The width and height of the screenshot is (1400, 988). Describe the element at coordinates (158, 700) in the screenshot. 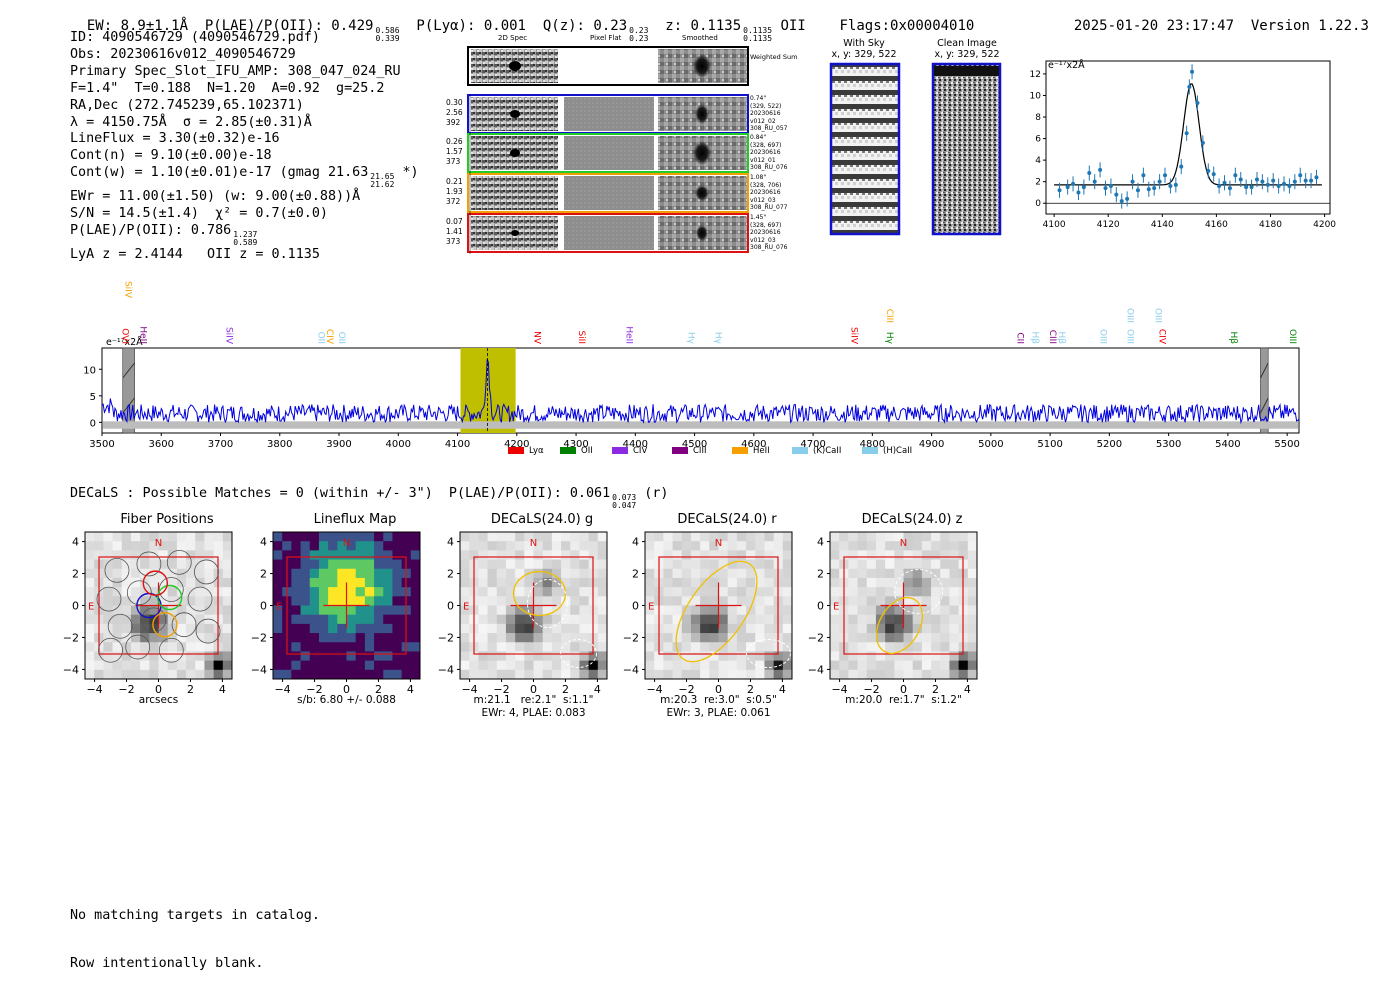

I see `panel-caption-1: arcsecs` at that location.